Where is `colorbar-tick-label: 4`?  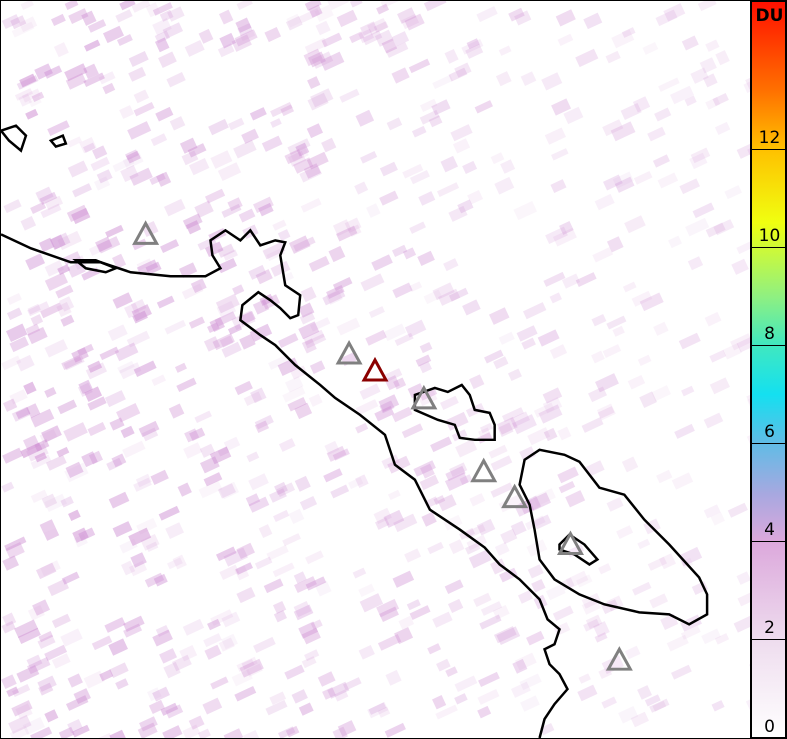 colorbar-tick-label: 4 is located at coordinates (769, 530).